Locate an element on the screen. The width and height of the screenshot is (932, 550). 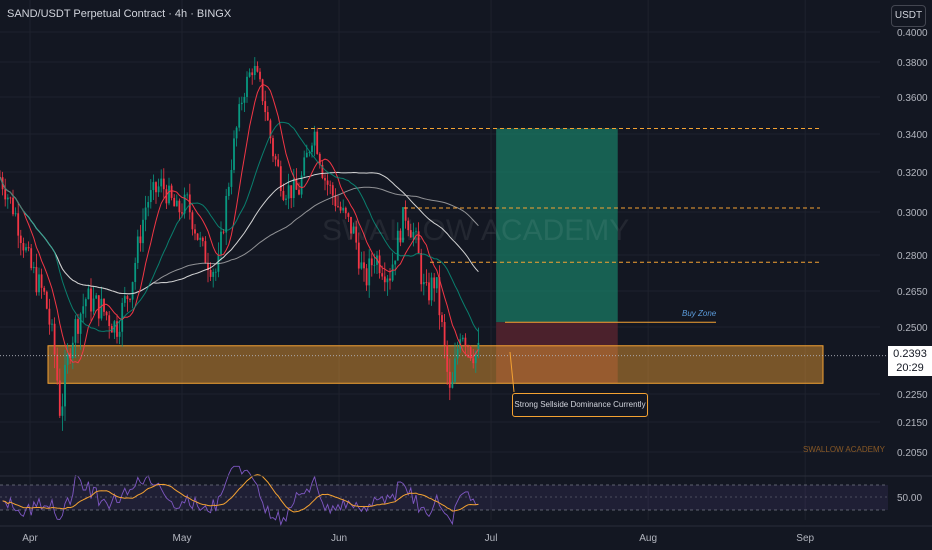
callout-pointer is located at coordinates (512, 372).